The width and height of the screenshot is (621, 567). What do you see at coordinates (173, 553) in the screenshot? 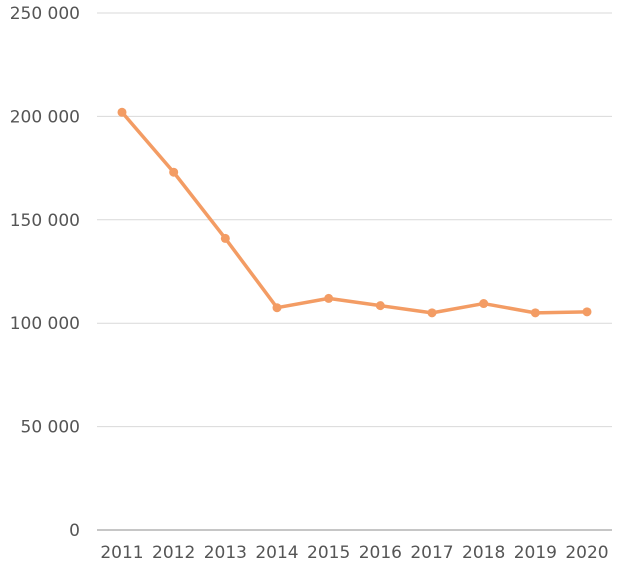
I see `x-tick-label: 2012` at bounding box center [173, 553].